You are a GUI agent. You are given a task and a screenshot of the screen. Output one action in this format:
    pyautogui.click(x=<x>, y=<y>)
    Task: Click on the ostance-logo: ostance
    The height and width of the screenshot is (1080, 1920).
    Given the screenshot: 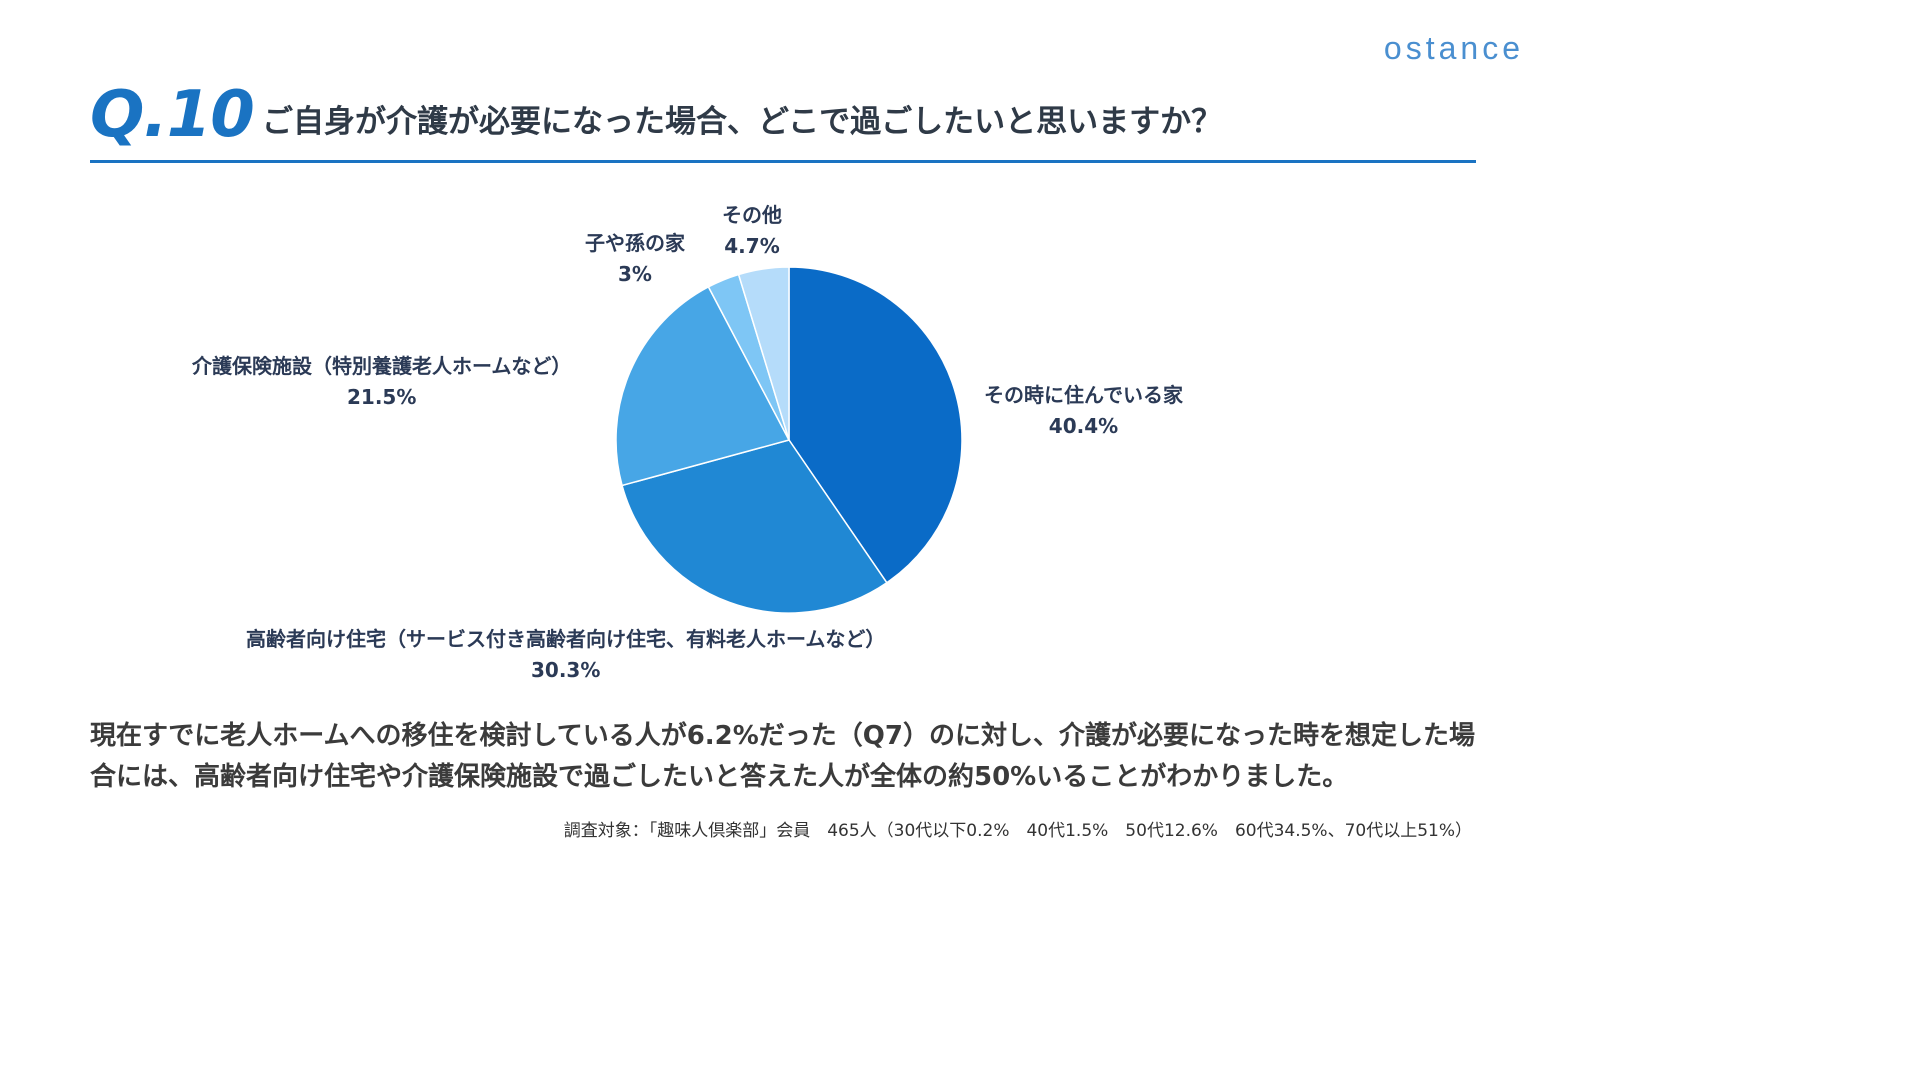 What is the action you would take?
    pyautogui.click(x=1453, y=48)
    